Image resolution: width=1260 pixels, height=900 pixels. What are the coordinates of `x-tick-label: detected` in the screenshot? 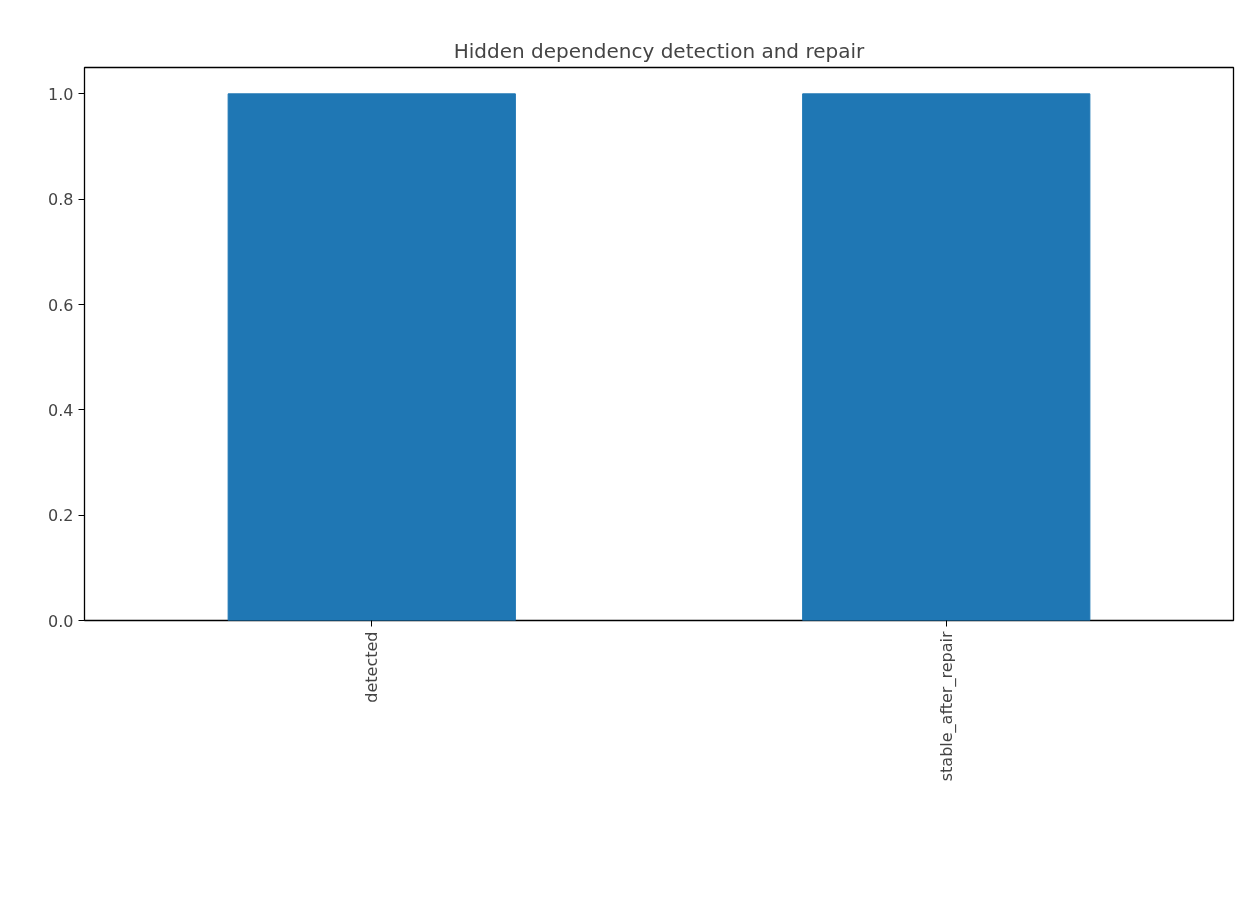 It's located at (372, 667).